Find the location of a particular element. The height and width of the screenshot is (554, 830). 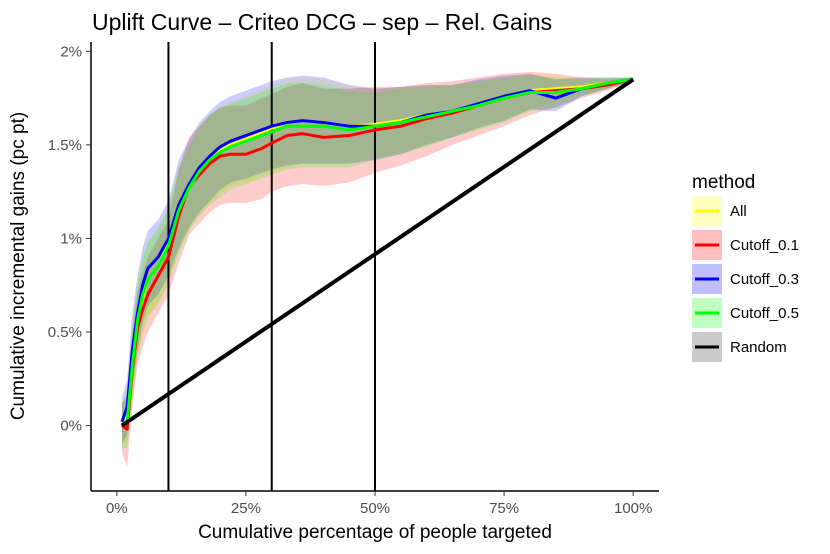

legend-item-all: All is located at coordinates (719, 211).